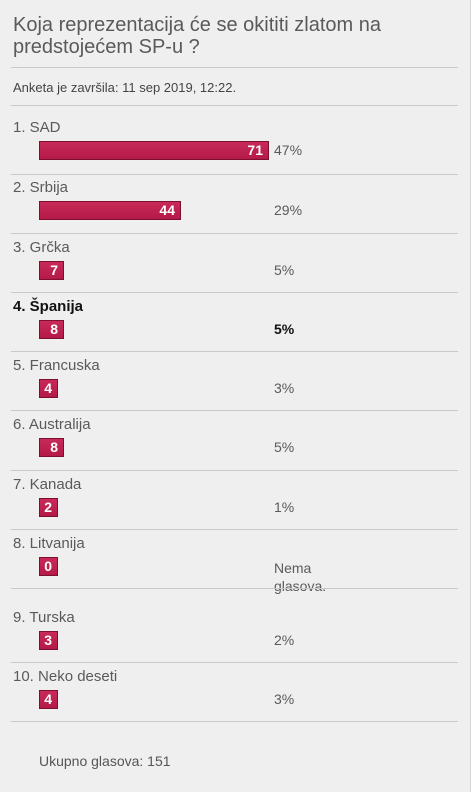  I want to click on vote-bar: 3, so click(48, 640).